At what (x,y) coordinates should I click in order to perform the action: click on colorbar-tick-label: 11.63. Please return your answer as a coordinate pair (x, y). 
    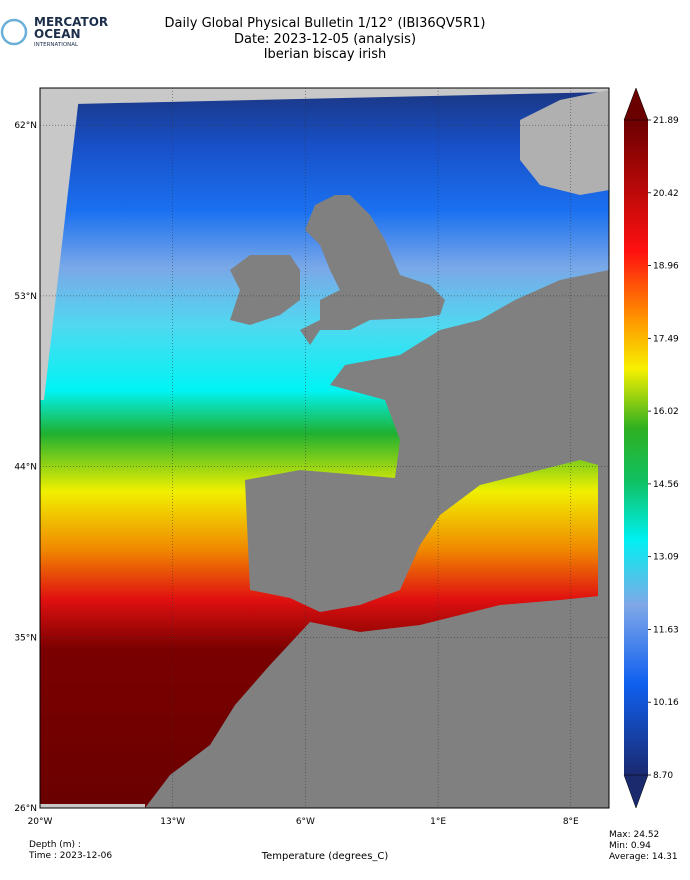
    Looking at the image, I should click on (666, 630).